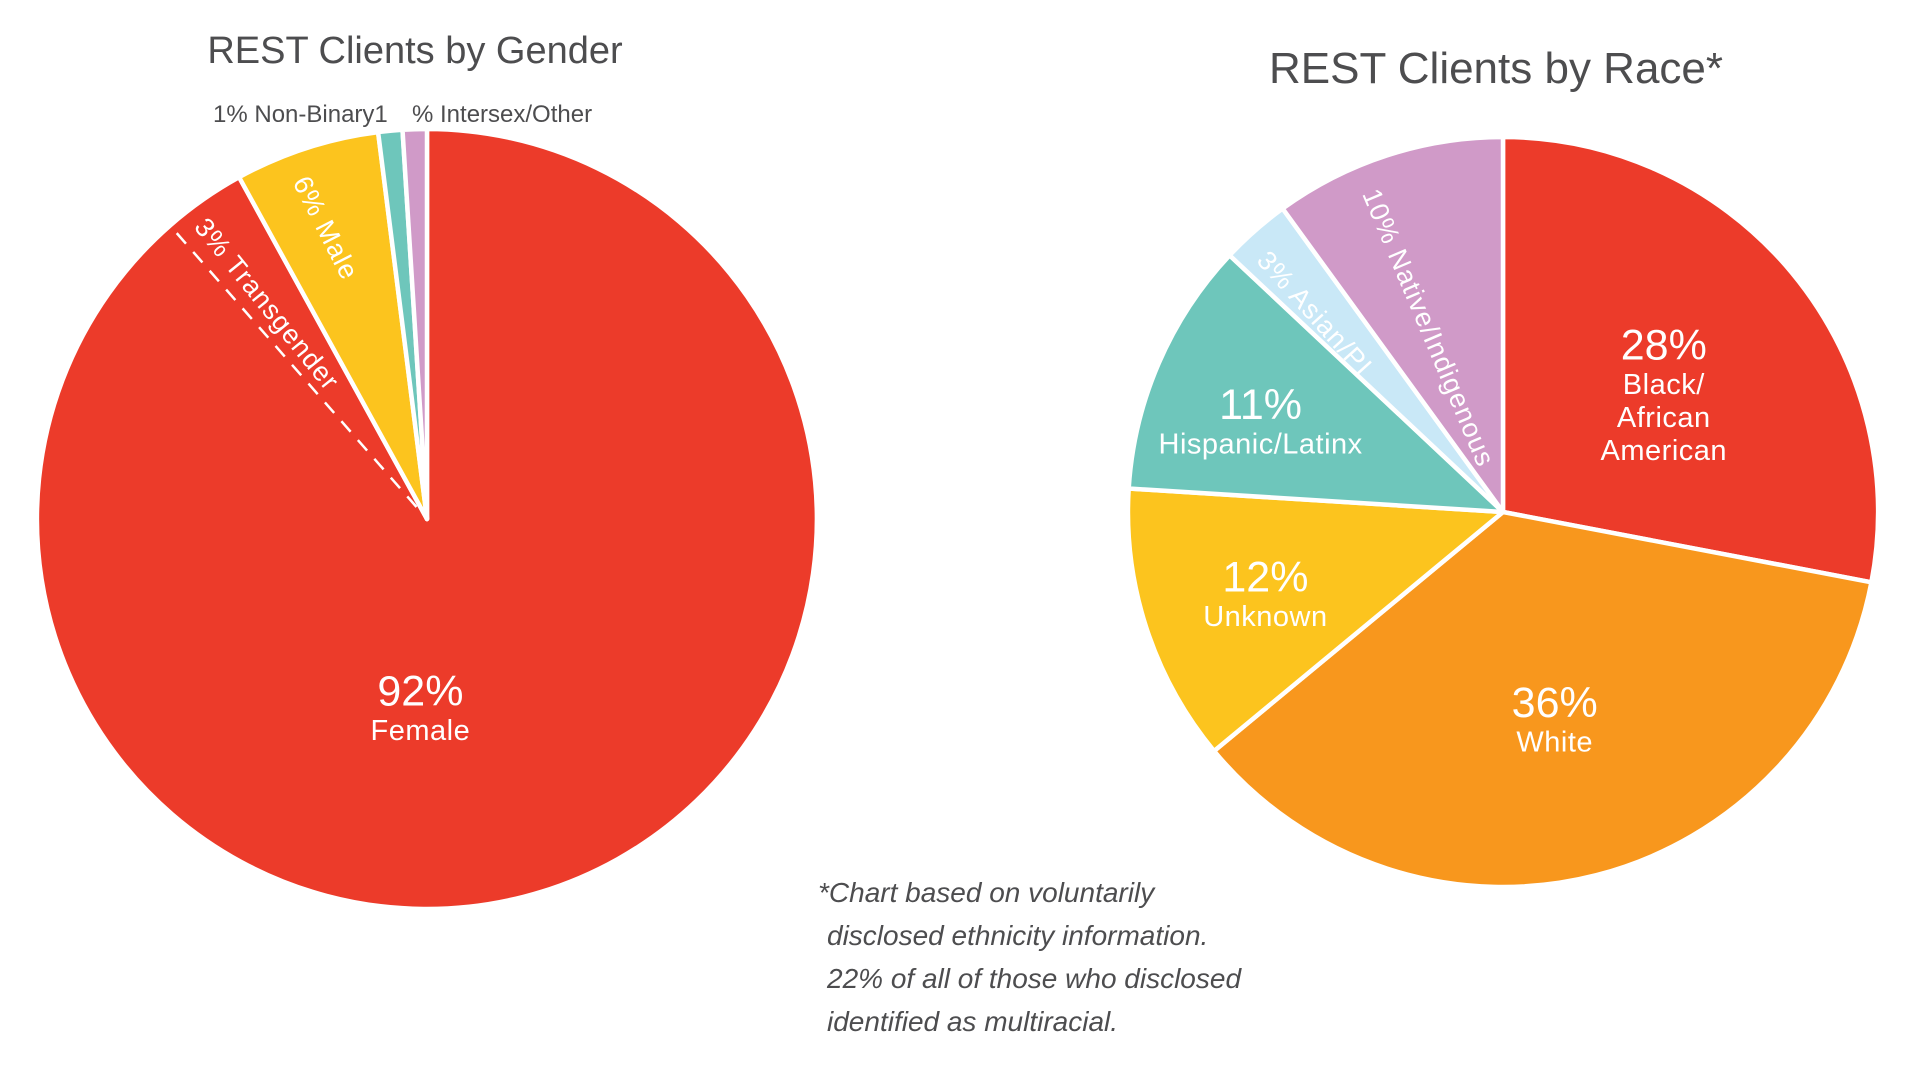 The width and height of the screenshot is (1920, 1080). What do you see at coordinates (295, 368) in the screenshot?
I see `transgender-dashed-divider` at bounding box center [295, 368].